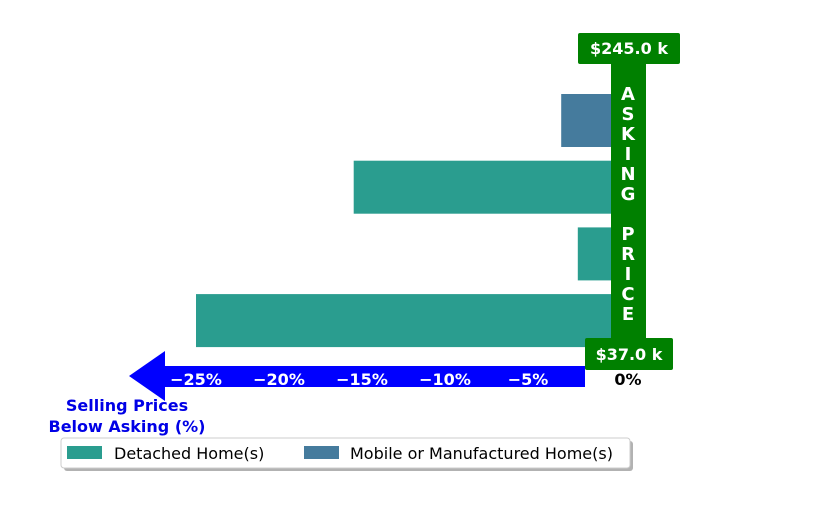 The width and height of the screenshot is (834, 509). I want to click on asking-price-letter: K, so click(628, 134).